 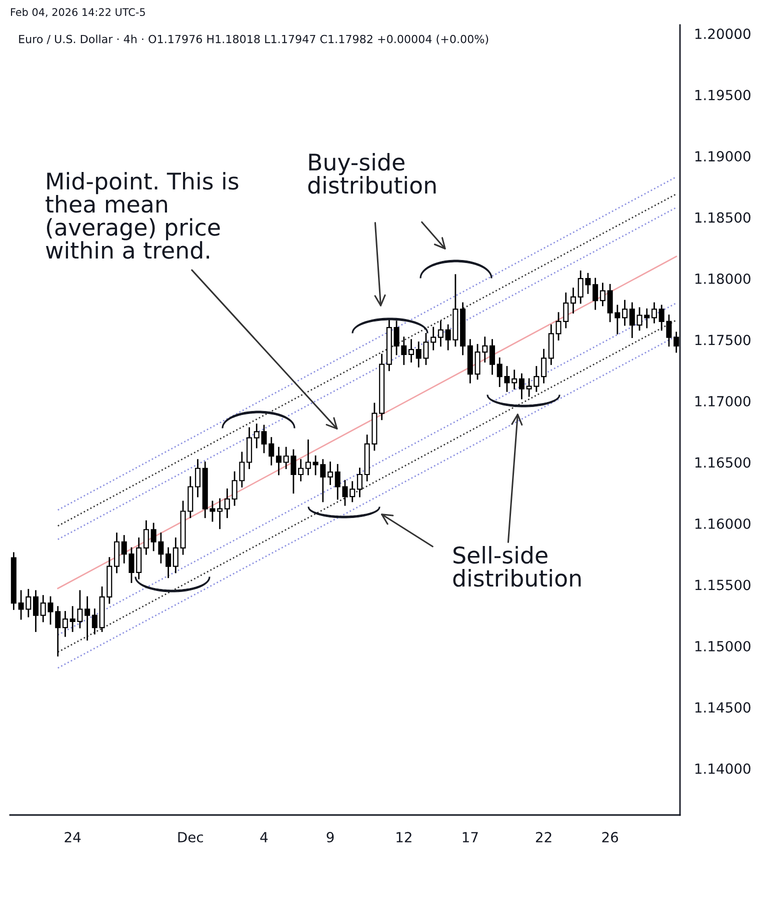 I want to click on x-tick-label: 9, so click(x=330, y=837).